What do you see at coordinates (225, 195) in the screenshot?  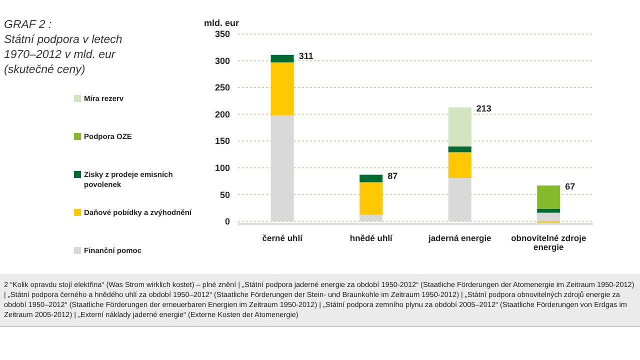 I see `y-tick-label: 50` at bounding box center [225, 195].